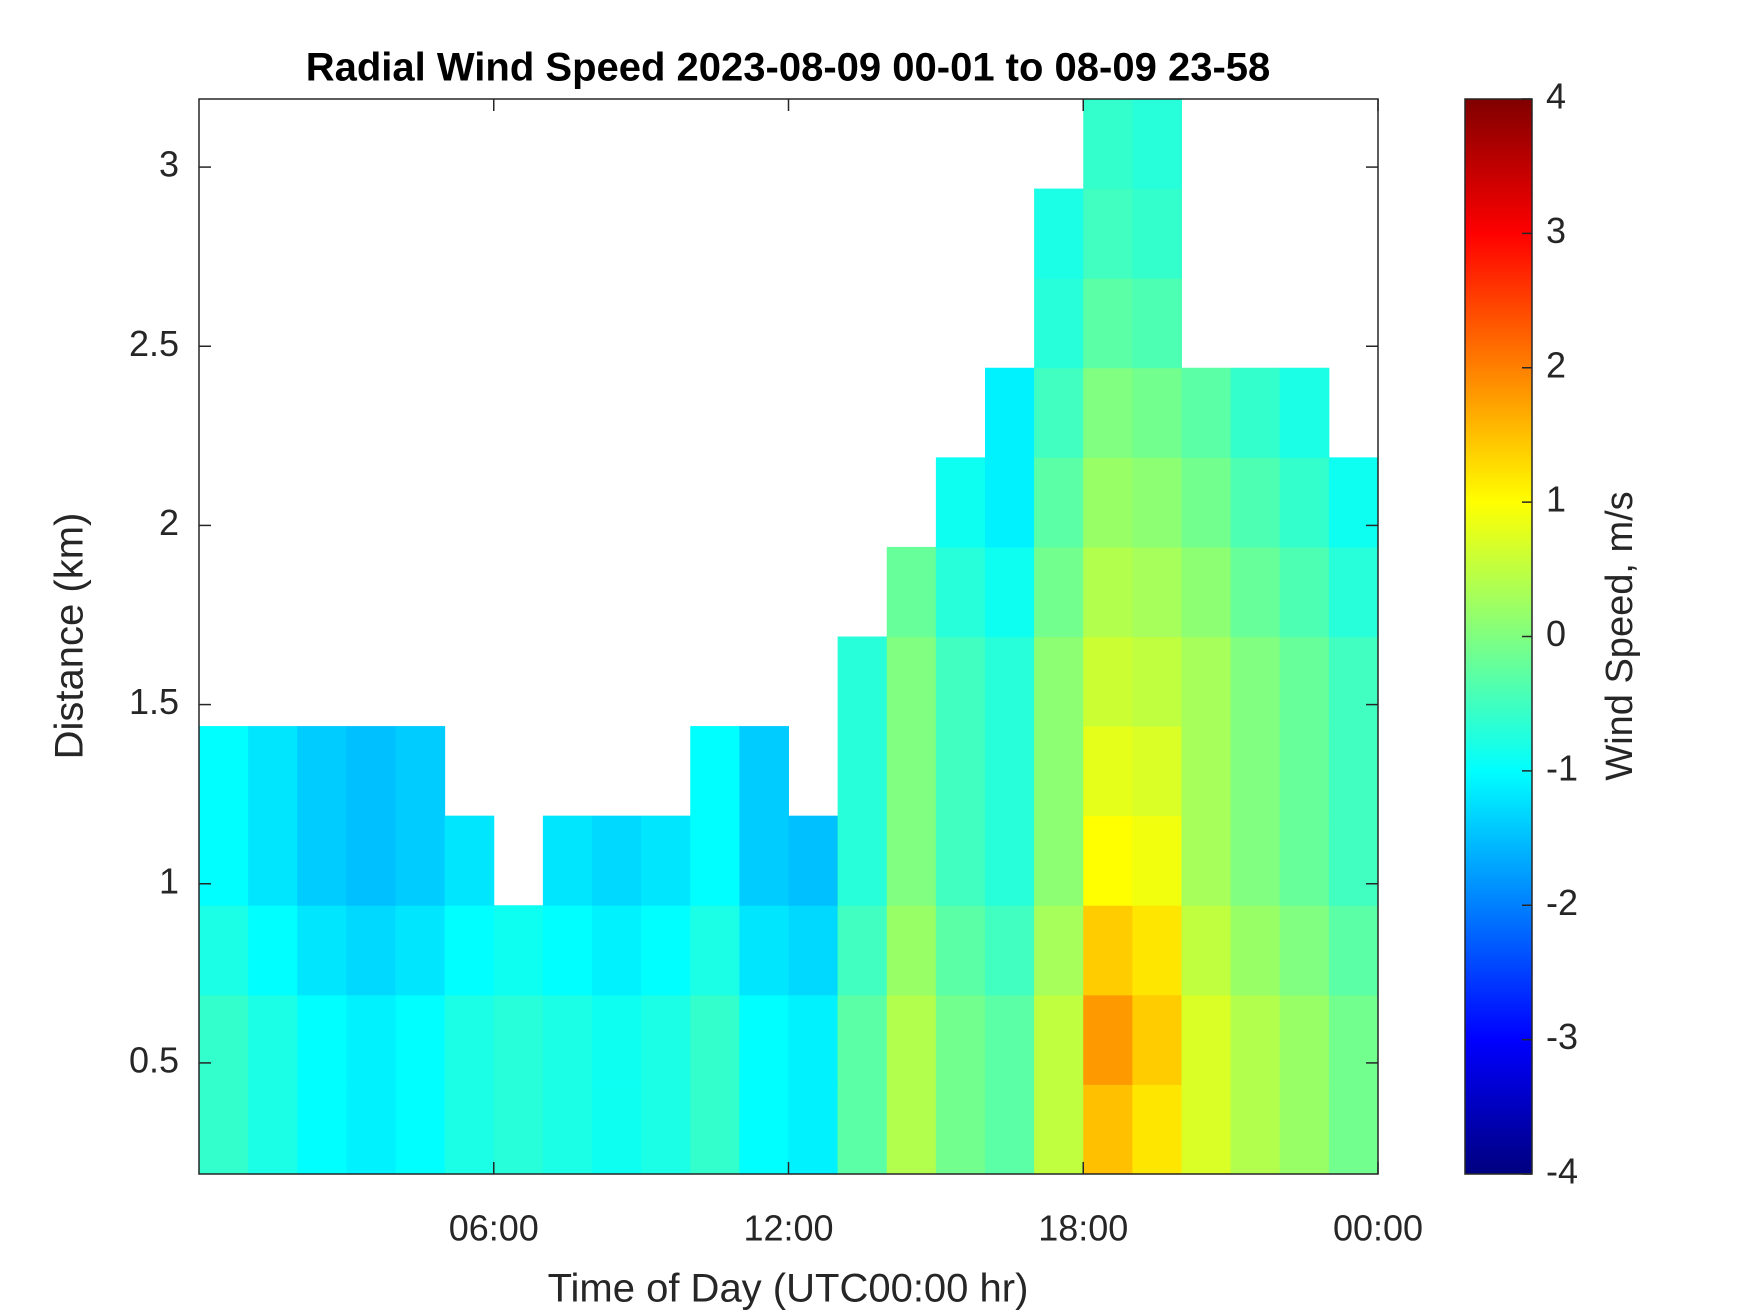 The height and width of the screenshot is (1313, 1750). Describe the element at coordinates (154, 701) in the screenshot. I see `y-tick-label: 1.5` at that location.